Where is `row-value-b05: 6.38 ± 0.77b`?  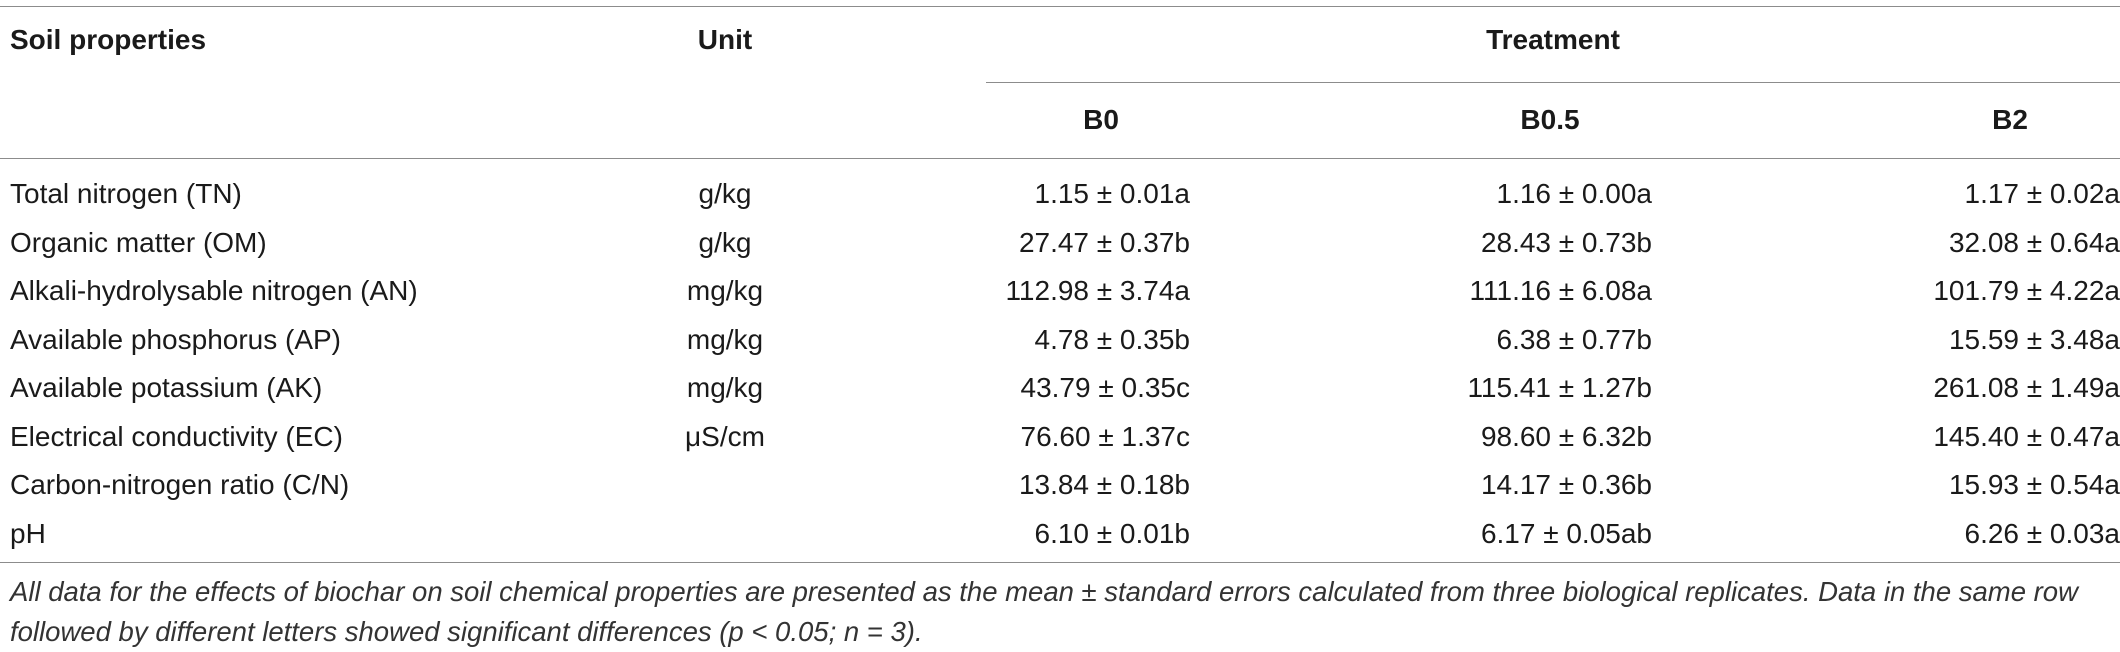 row-value-b05: 6.38 ± 0.77b is located at coordinates (1574, 339).